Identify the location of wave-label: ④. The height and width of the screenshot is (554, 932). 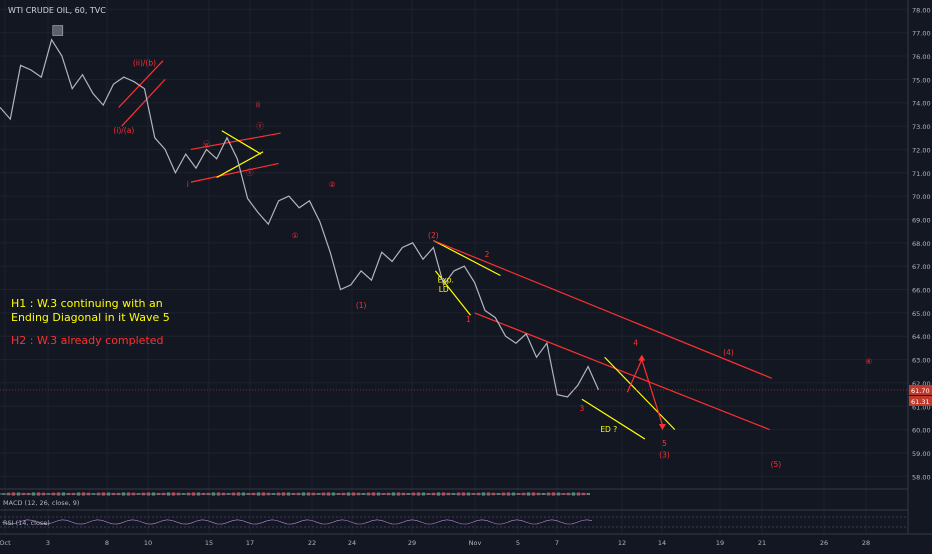
(868, 361).